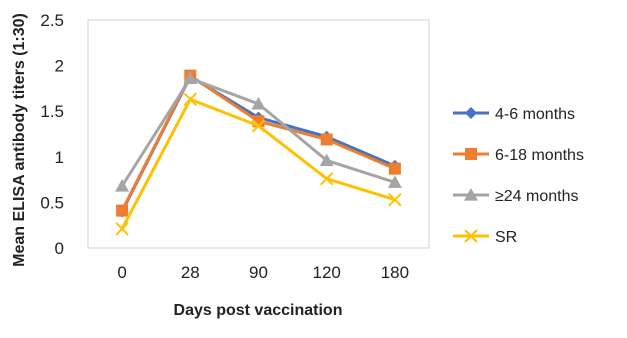 This screenshot has height=338, width=627. I want to click on y-tick-label: 0.5, so click(52, 202).